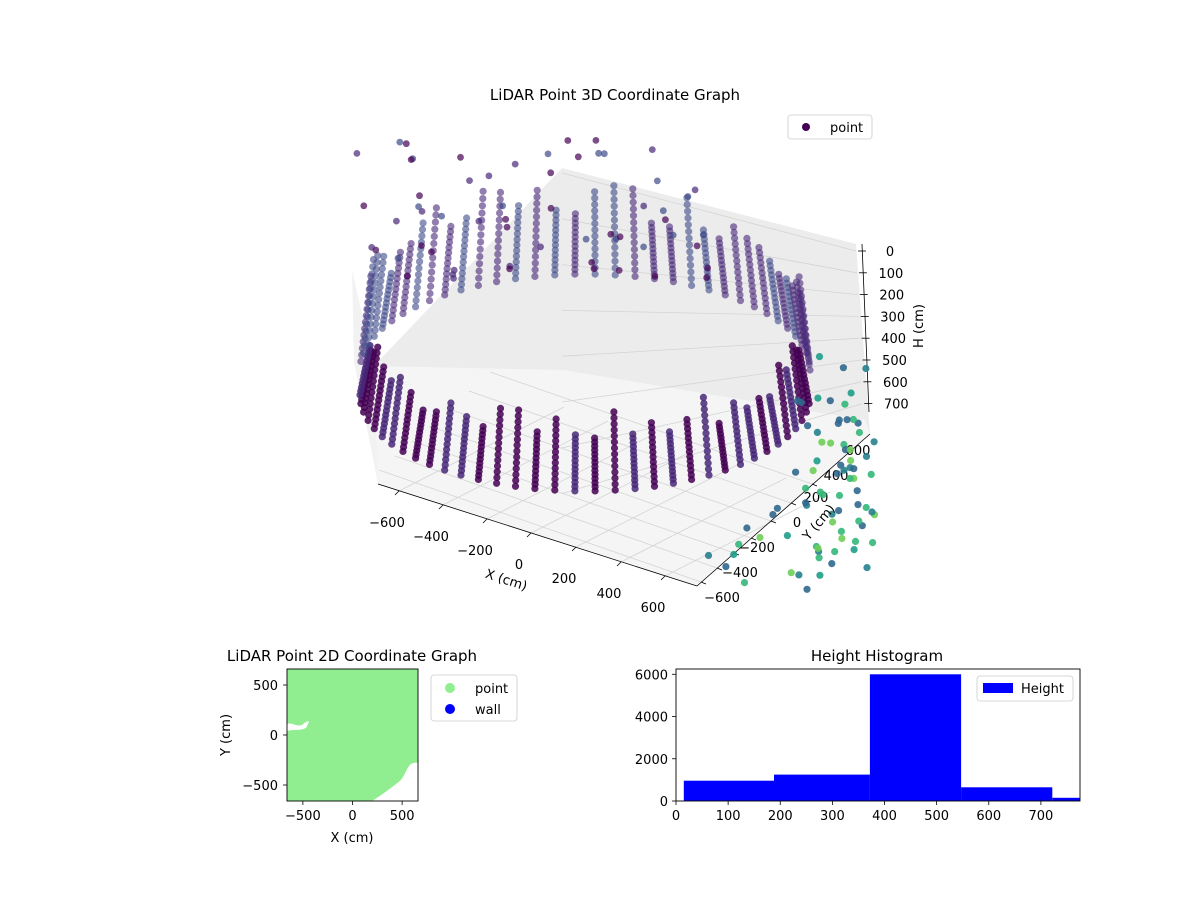  I want to click on x-tick-label-histogram: 300, so click(832, 816).